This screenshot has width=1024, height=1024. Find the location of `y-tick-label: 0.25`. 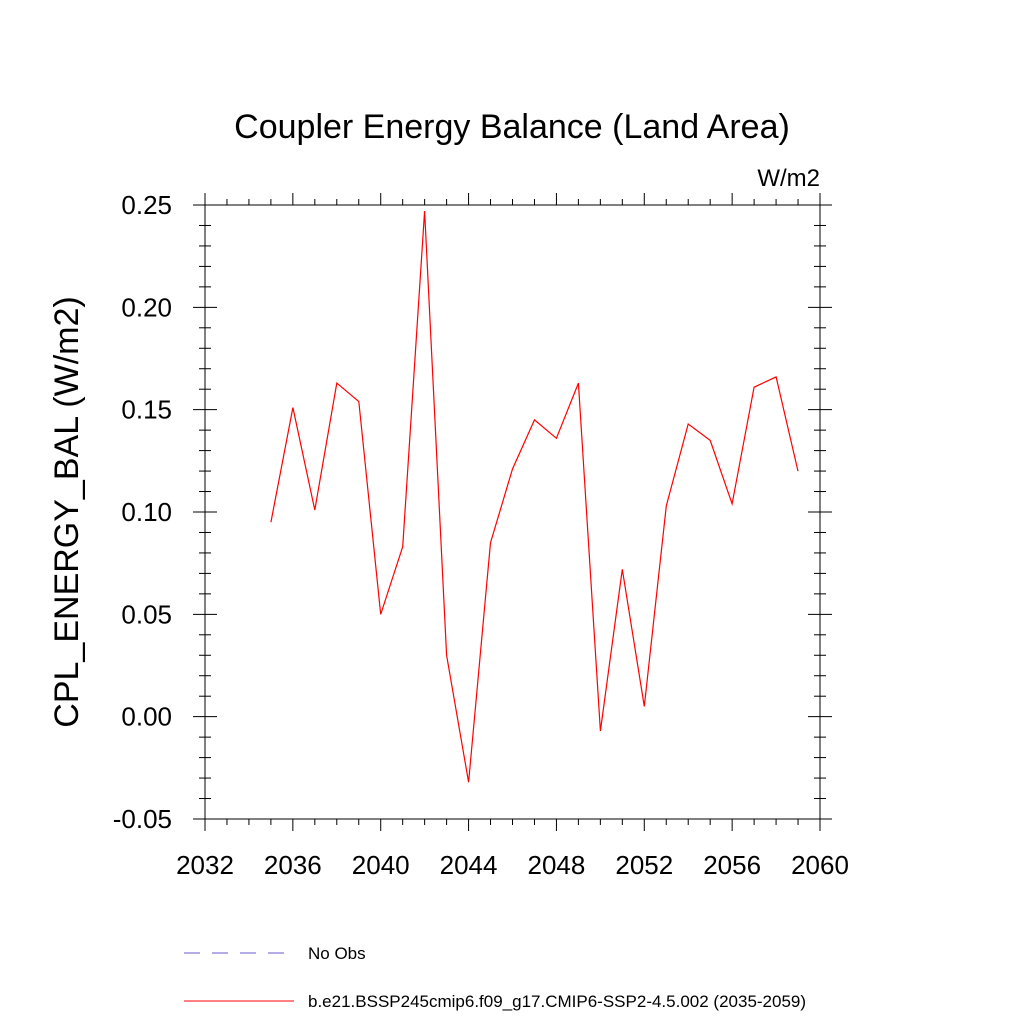

y-tick-label: 0.25 is located at coordinates (146, 205).